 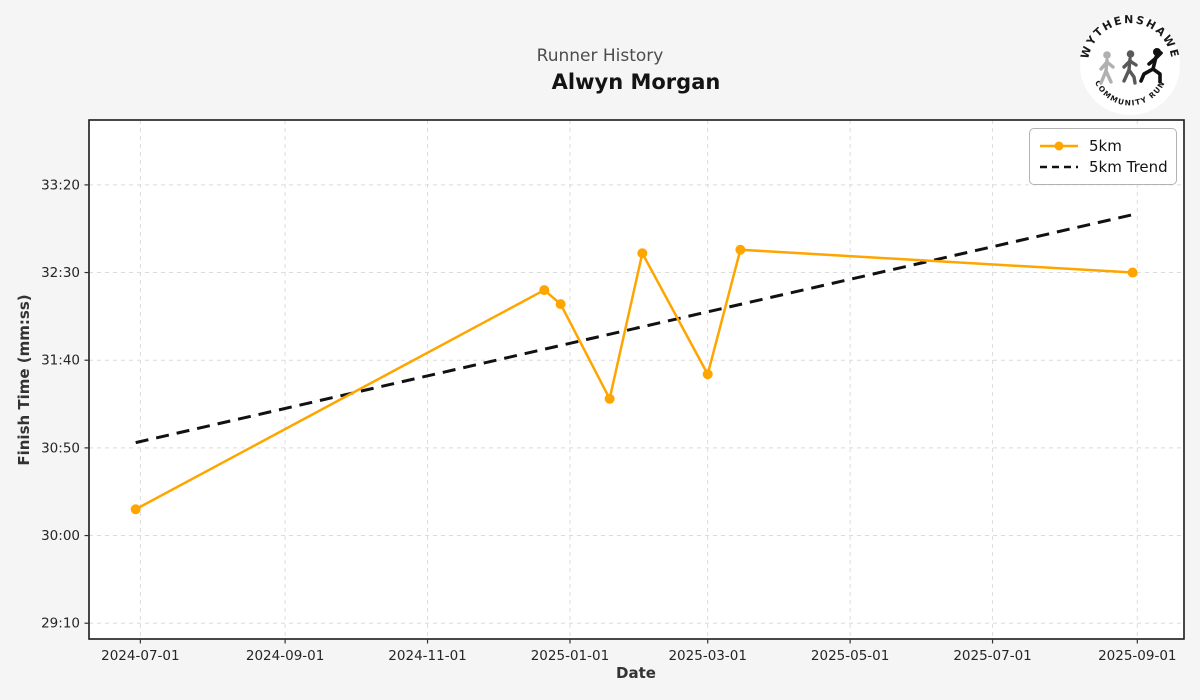 What do you see at coordinates (285, 656) in the screenshot?
I see `x-tick-label: 2024-09-01` at bounding box center [285, 656].